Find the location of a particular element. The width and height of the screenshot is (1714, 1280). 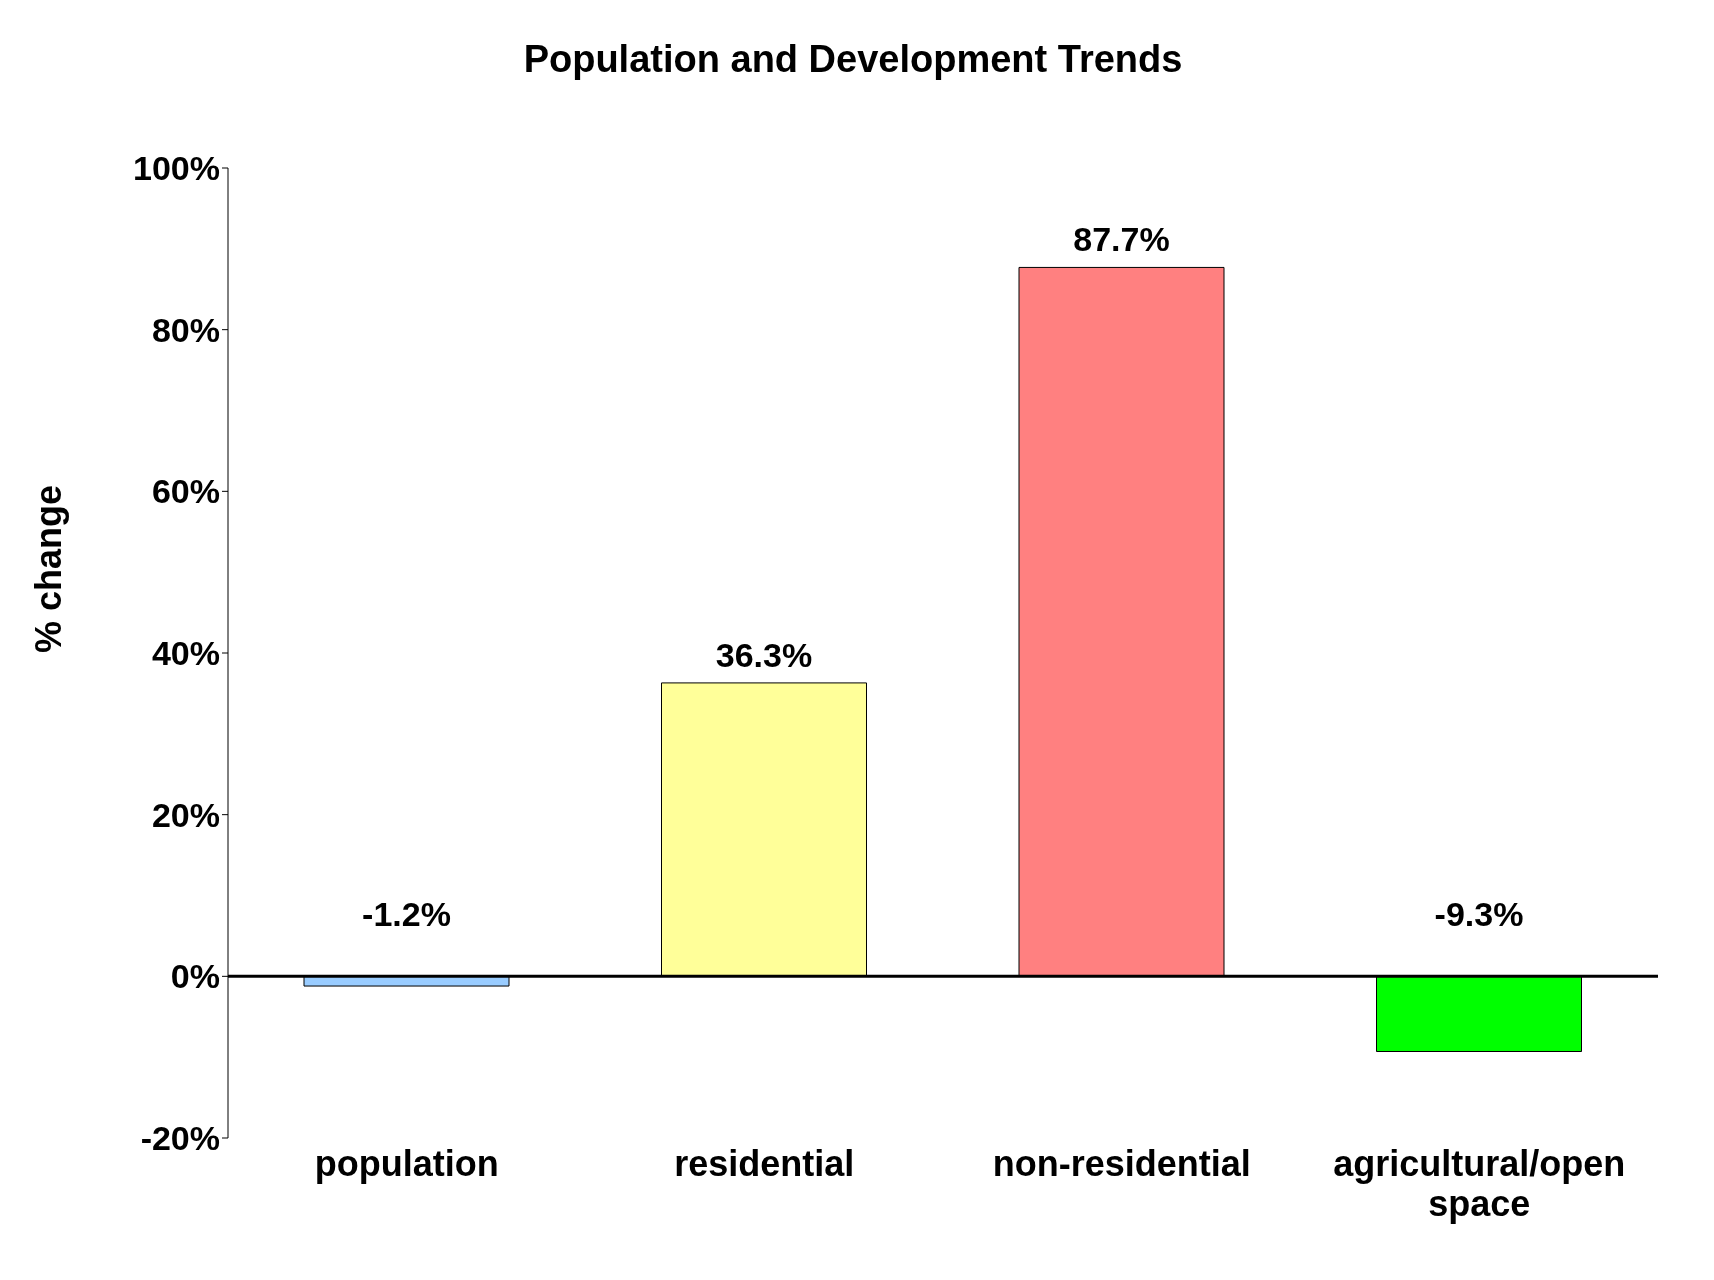

y-tick-label: 100% is located at coordinates (176, 168).